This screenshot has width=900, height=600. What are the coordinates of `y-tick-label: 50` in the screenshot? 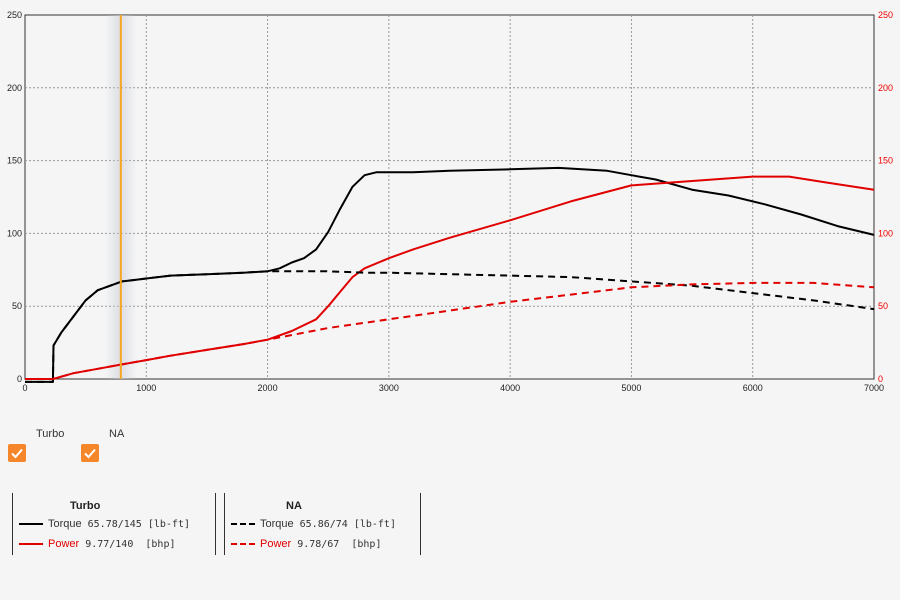 It's located at (17, 306).